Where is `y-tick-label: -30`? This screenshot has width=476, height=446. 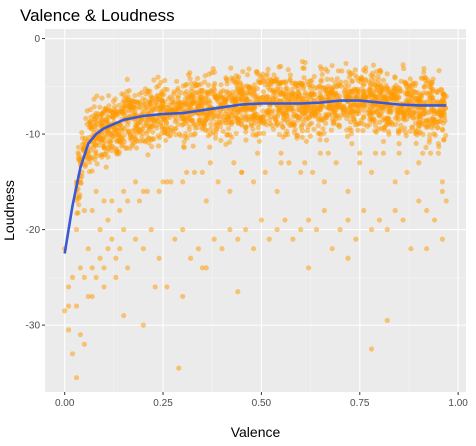 y-tick-label: -30 is located at coordinates (33, 326).